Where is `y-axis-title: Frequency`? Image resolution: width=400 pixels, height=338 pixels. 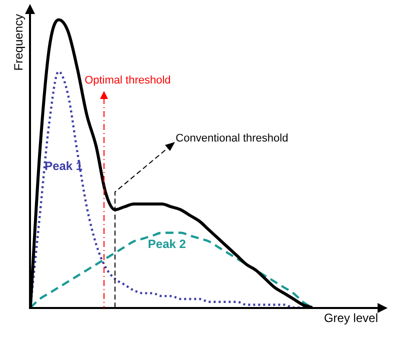 y-axis-title: Frequency is located at coordinates (19, 42).